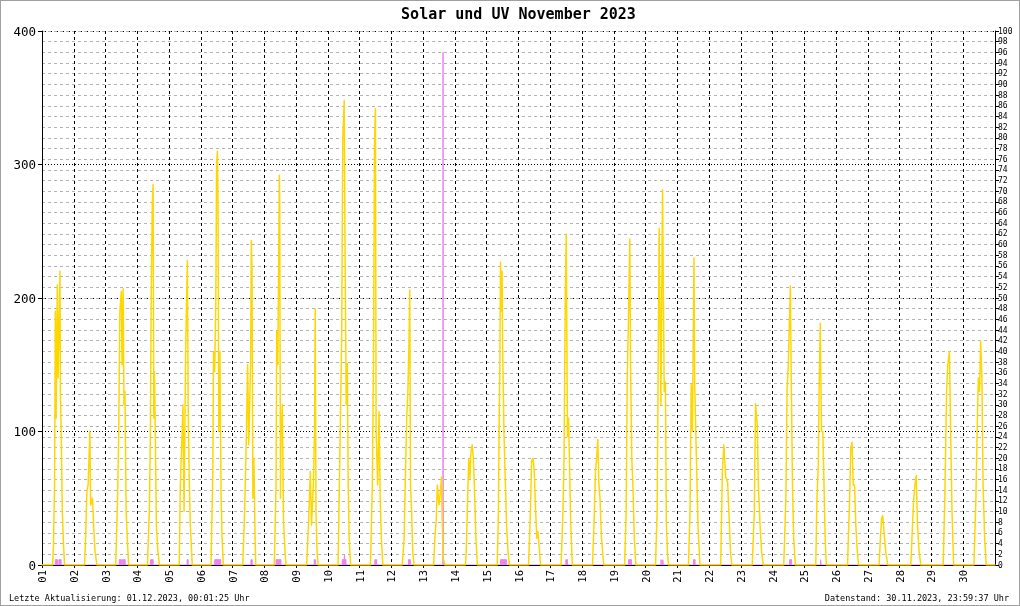 The image size is (1020, 606). I want to click on y2-tick-label: 46, so click(1003, 319).